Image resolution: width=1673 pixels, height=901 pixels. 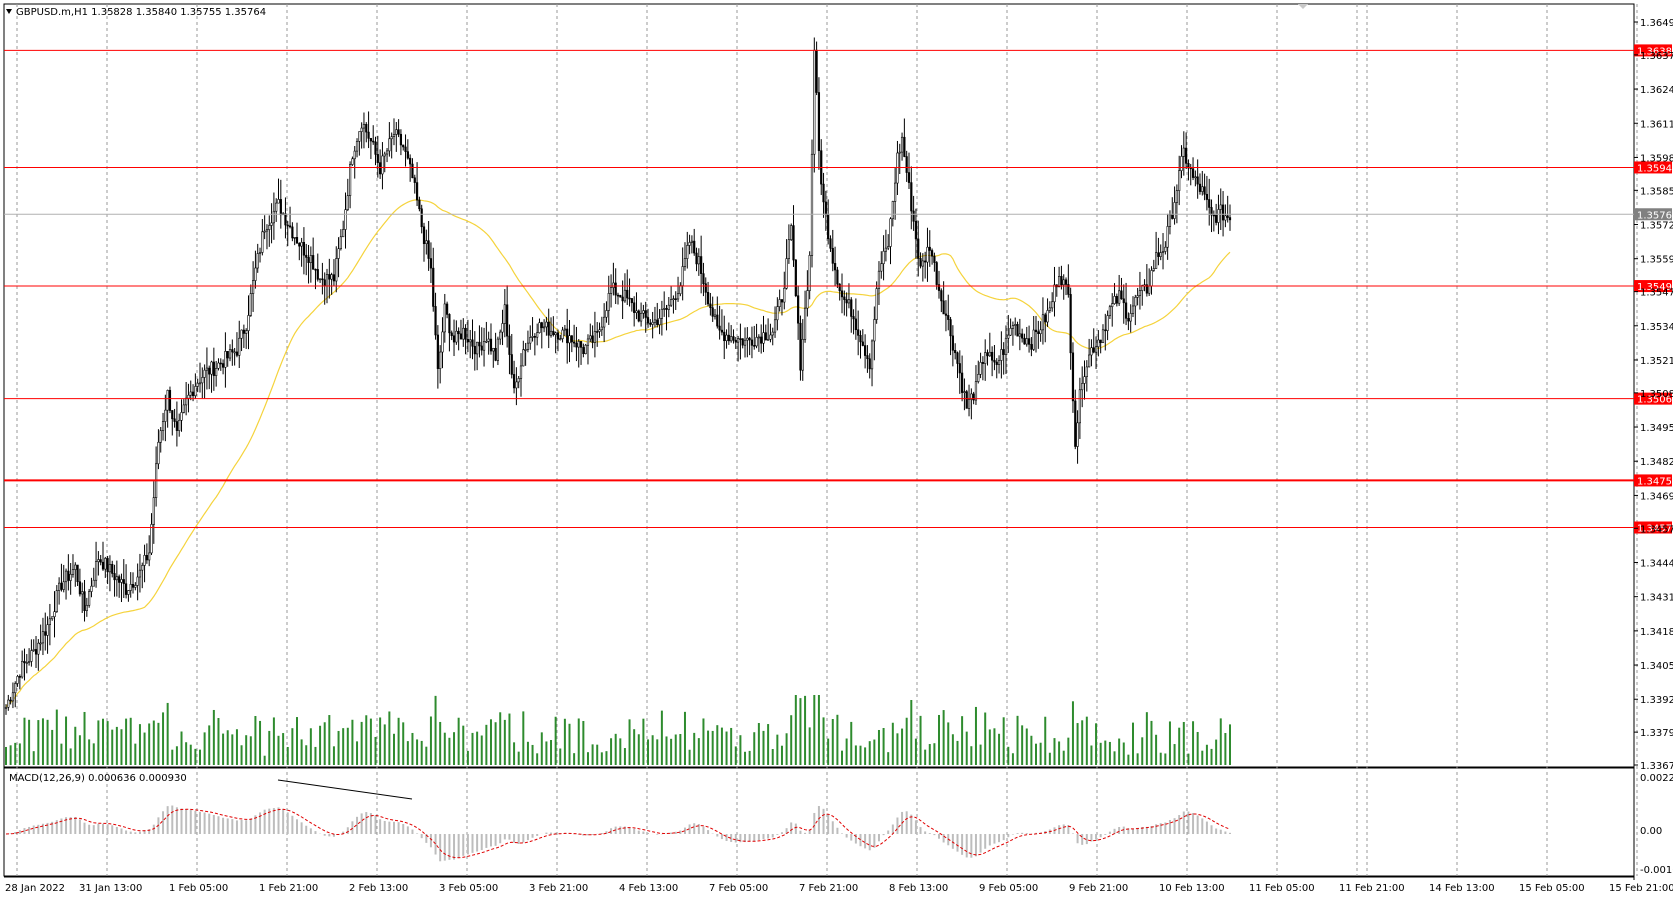 I want to click on triangle-down-icon, so click(x=9, y=11).